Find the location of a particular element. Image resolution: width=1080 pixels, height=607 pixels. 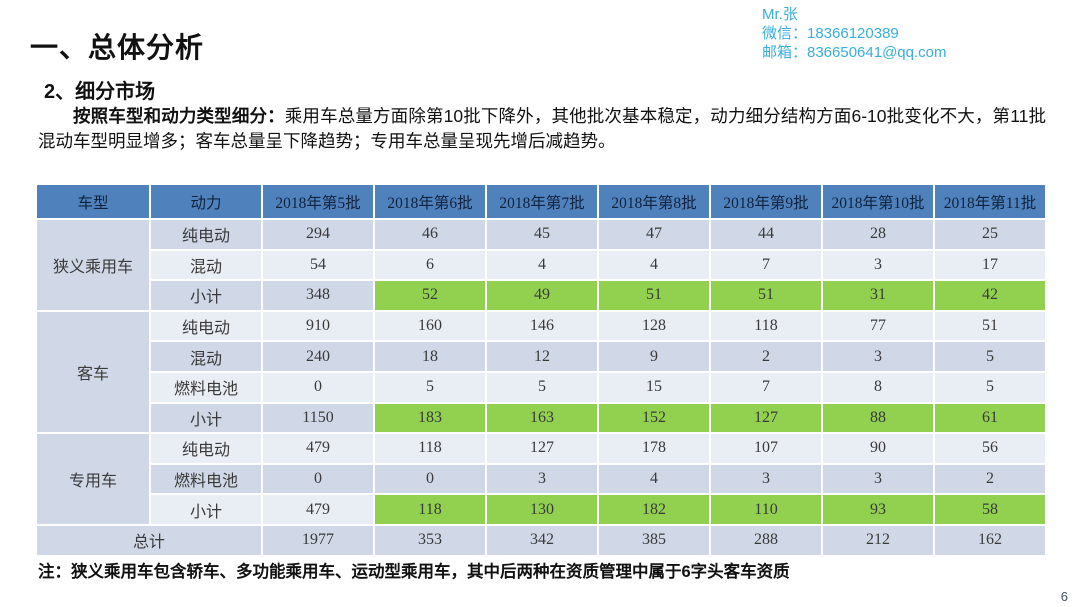

value-cell: 12 is located at coordinates (542, 356).